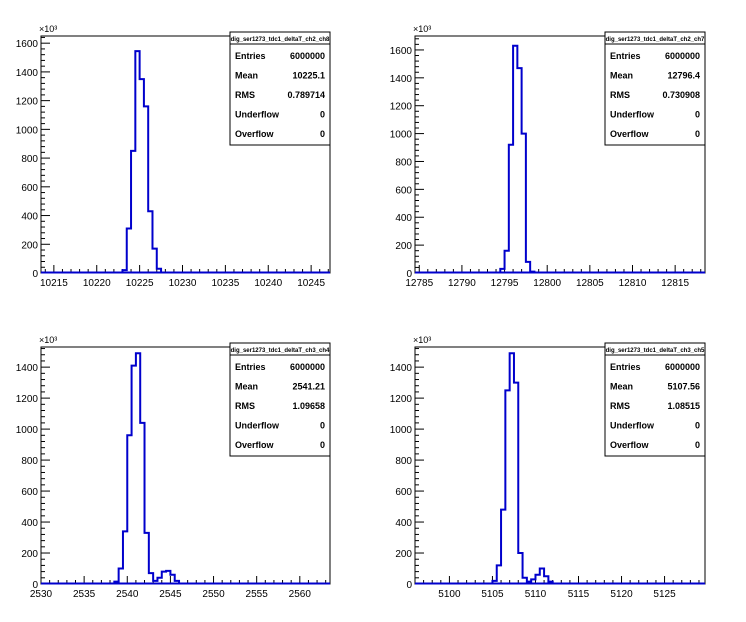 Image resolution: width=746 pixels, height=622 pixels. Describe the element at coordinates (257, 594) in the screenshot. I see `x-tick-label: 2555` at that location.